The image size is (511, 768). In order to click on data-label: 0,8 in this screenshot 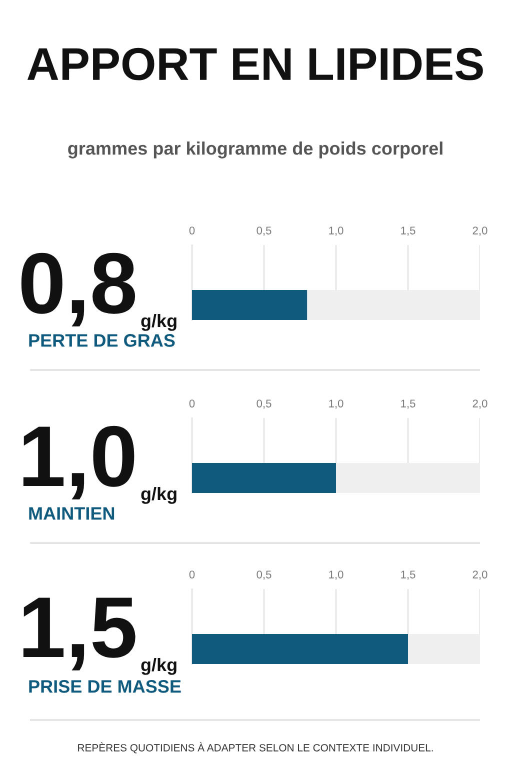, I will do `click(78, 289)`.